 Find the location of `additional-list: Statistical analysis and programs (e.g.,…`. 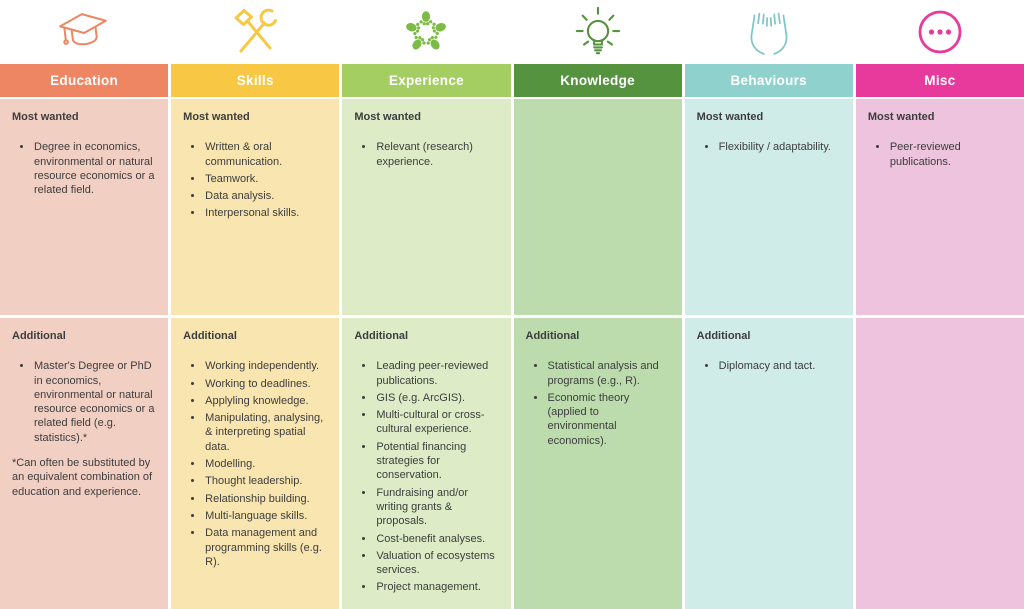

additional-list: Statistical analysis and programs (e.g.,… is located at coordinates (598, 403).